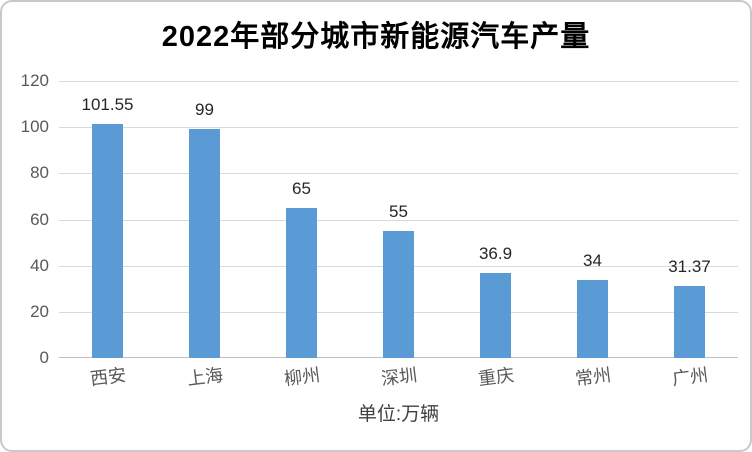  I want to click on x-axis-title: 单位:万辆, so click(398, 414).